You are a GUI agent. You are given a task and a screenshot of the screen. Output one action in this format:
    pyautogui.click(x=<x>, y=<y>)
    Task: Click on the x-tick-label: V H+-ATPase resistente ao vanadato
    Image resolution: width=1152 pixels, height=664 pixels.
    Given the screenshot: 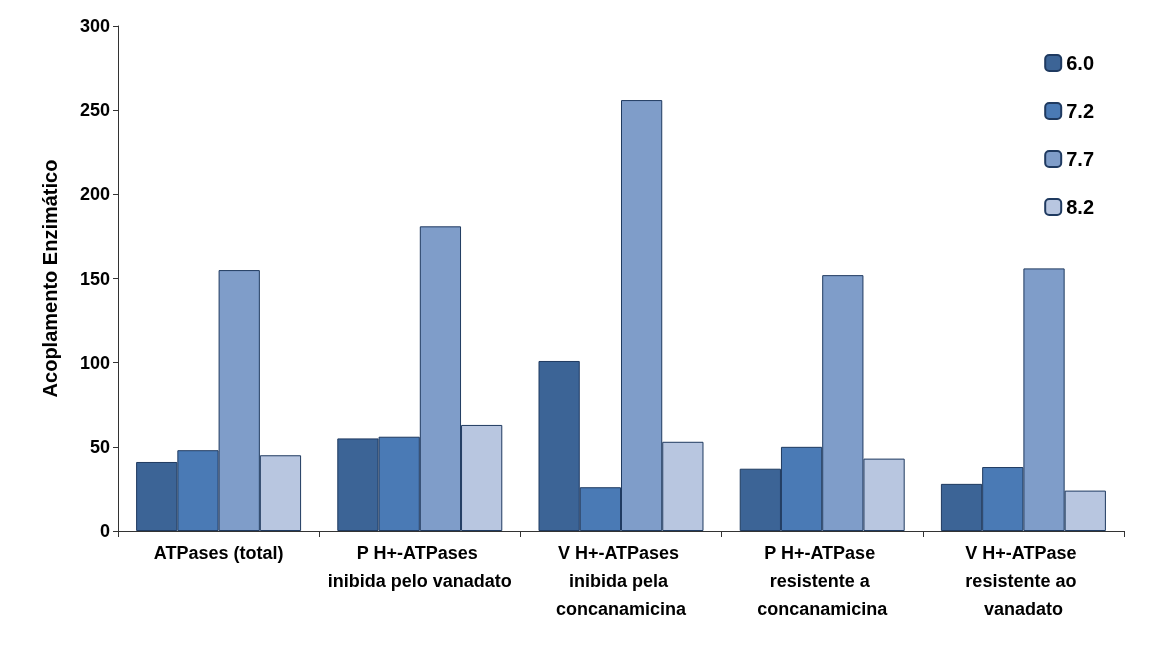 What is the action you would take?
    pyautogui.click(x=1023, y=581)
    